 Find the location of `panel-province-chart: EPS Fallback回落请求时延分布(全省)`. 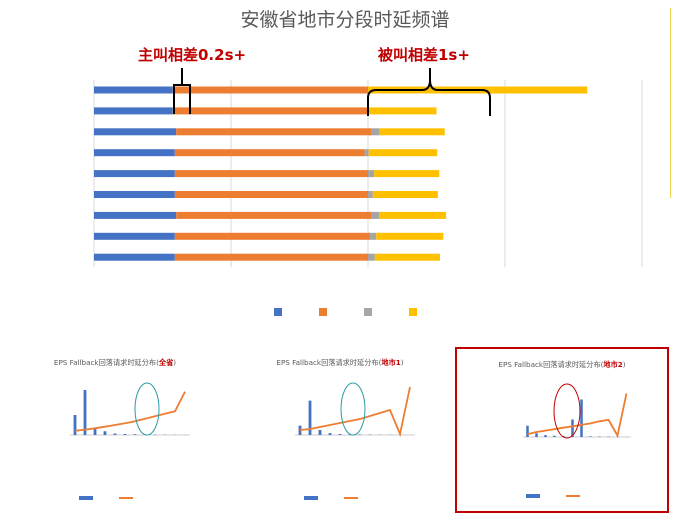

panel-province-chart: EPS Fallback回落请求时延分布(全省) is located at coordinates (122, 429).